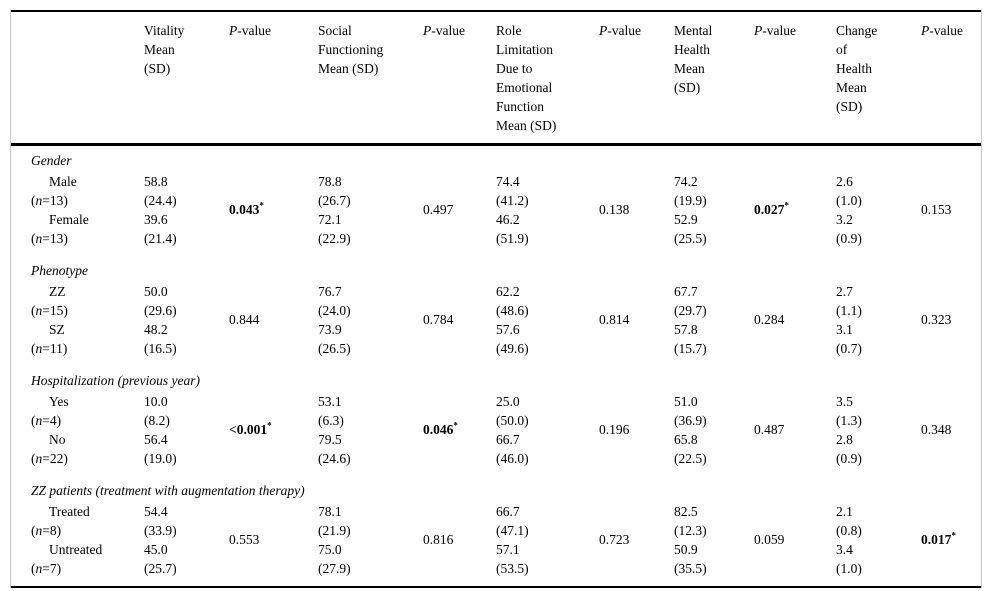 Image resolution: width=992 pixels, height=591 pixels. What do you see at coordinates (351, 49) in the screenshot?
I see `col-header-social-functioning: Social Functioning Mean (SD)` at bounding box center [351, 49].